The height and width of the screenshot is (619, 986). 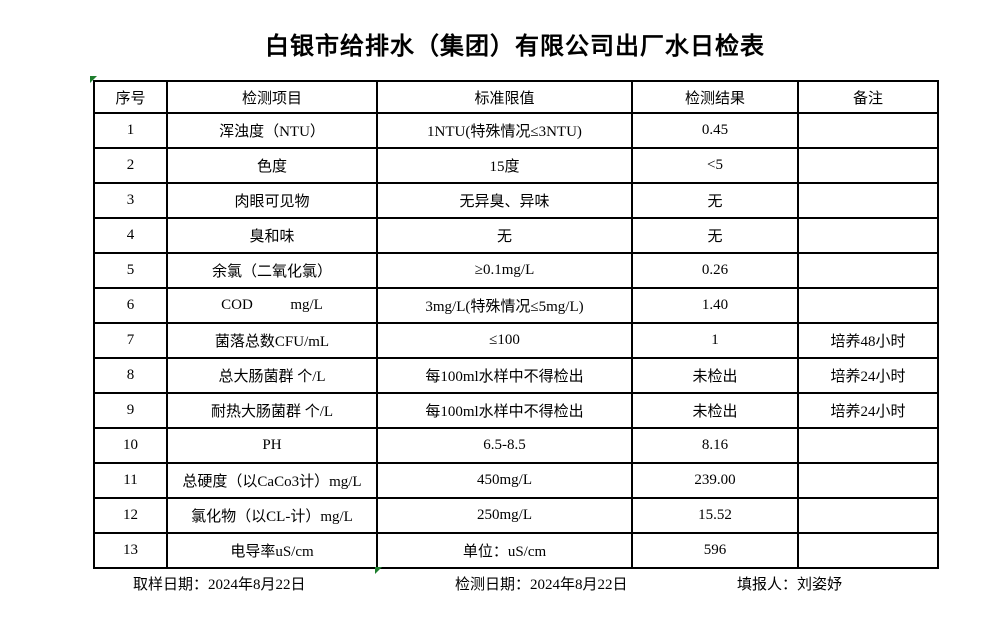 What do you see at coordinates (272, 165) in the screenshot?
I see `table-cell: 色度` at bounding box center [272, 165].